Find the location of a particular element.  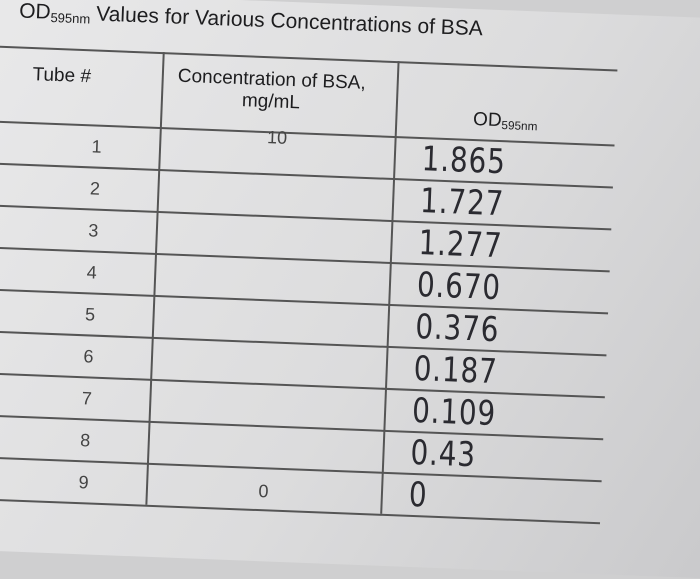

title-text: Values for Various Concentrations of BSA is located at coordinates (289, 21).